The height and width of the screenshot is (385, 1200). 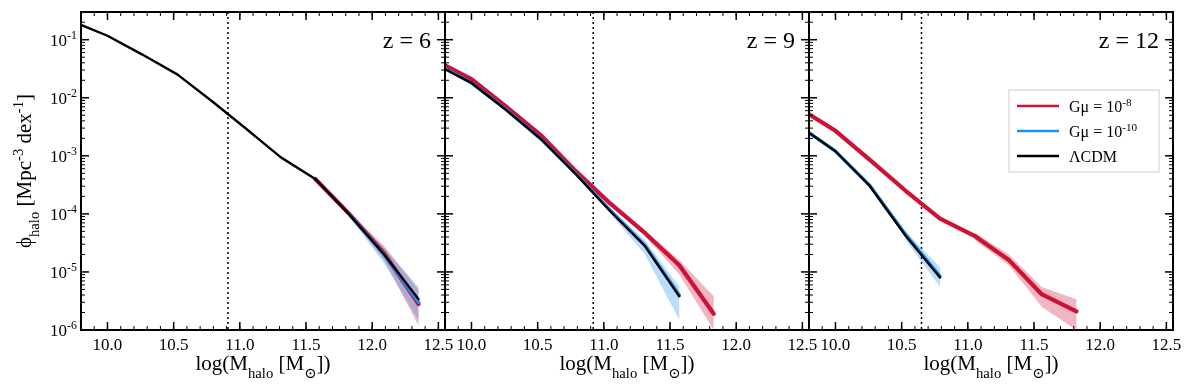 I want to click on y-tick-label: 10$^{-5}$, so click(x=64, y=270).